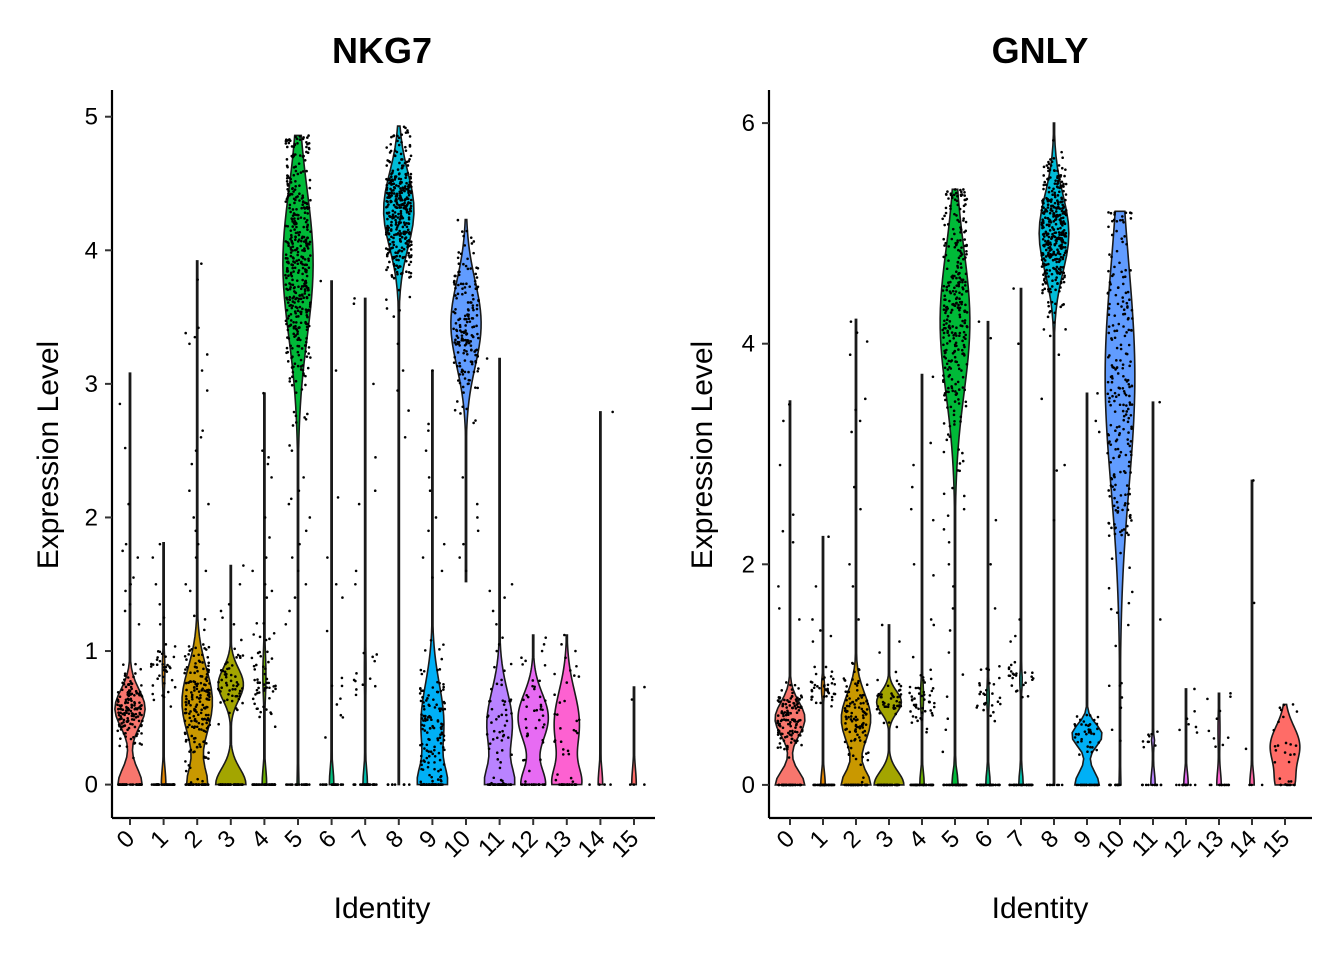 The image size is (1344, 960). I want to click on y-tick-label: 4, so click(91, 250).